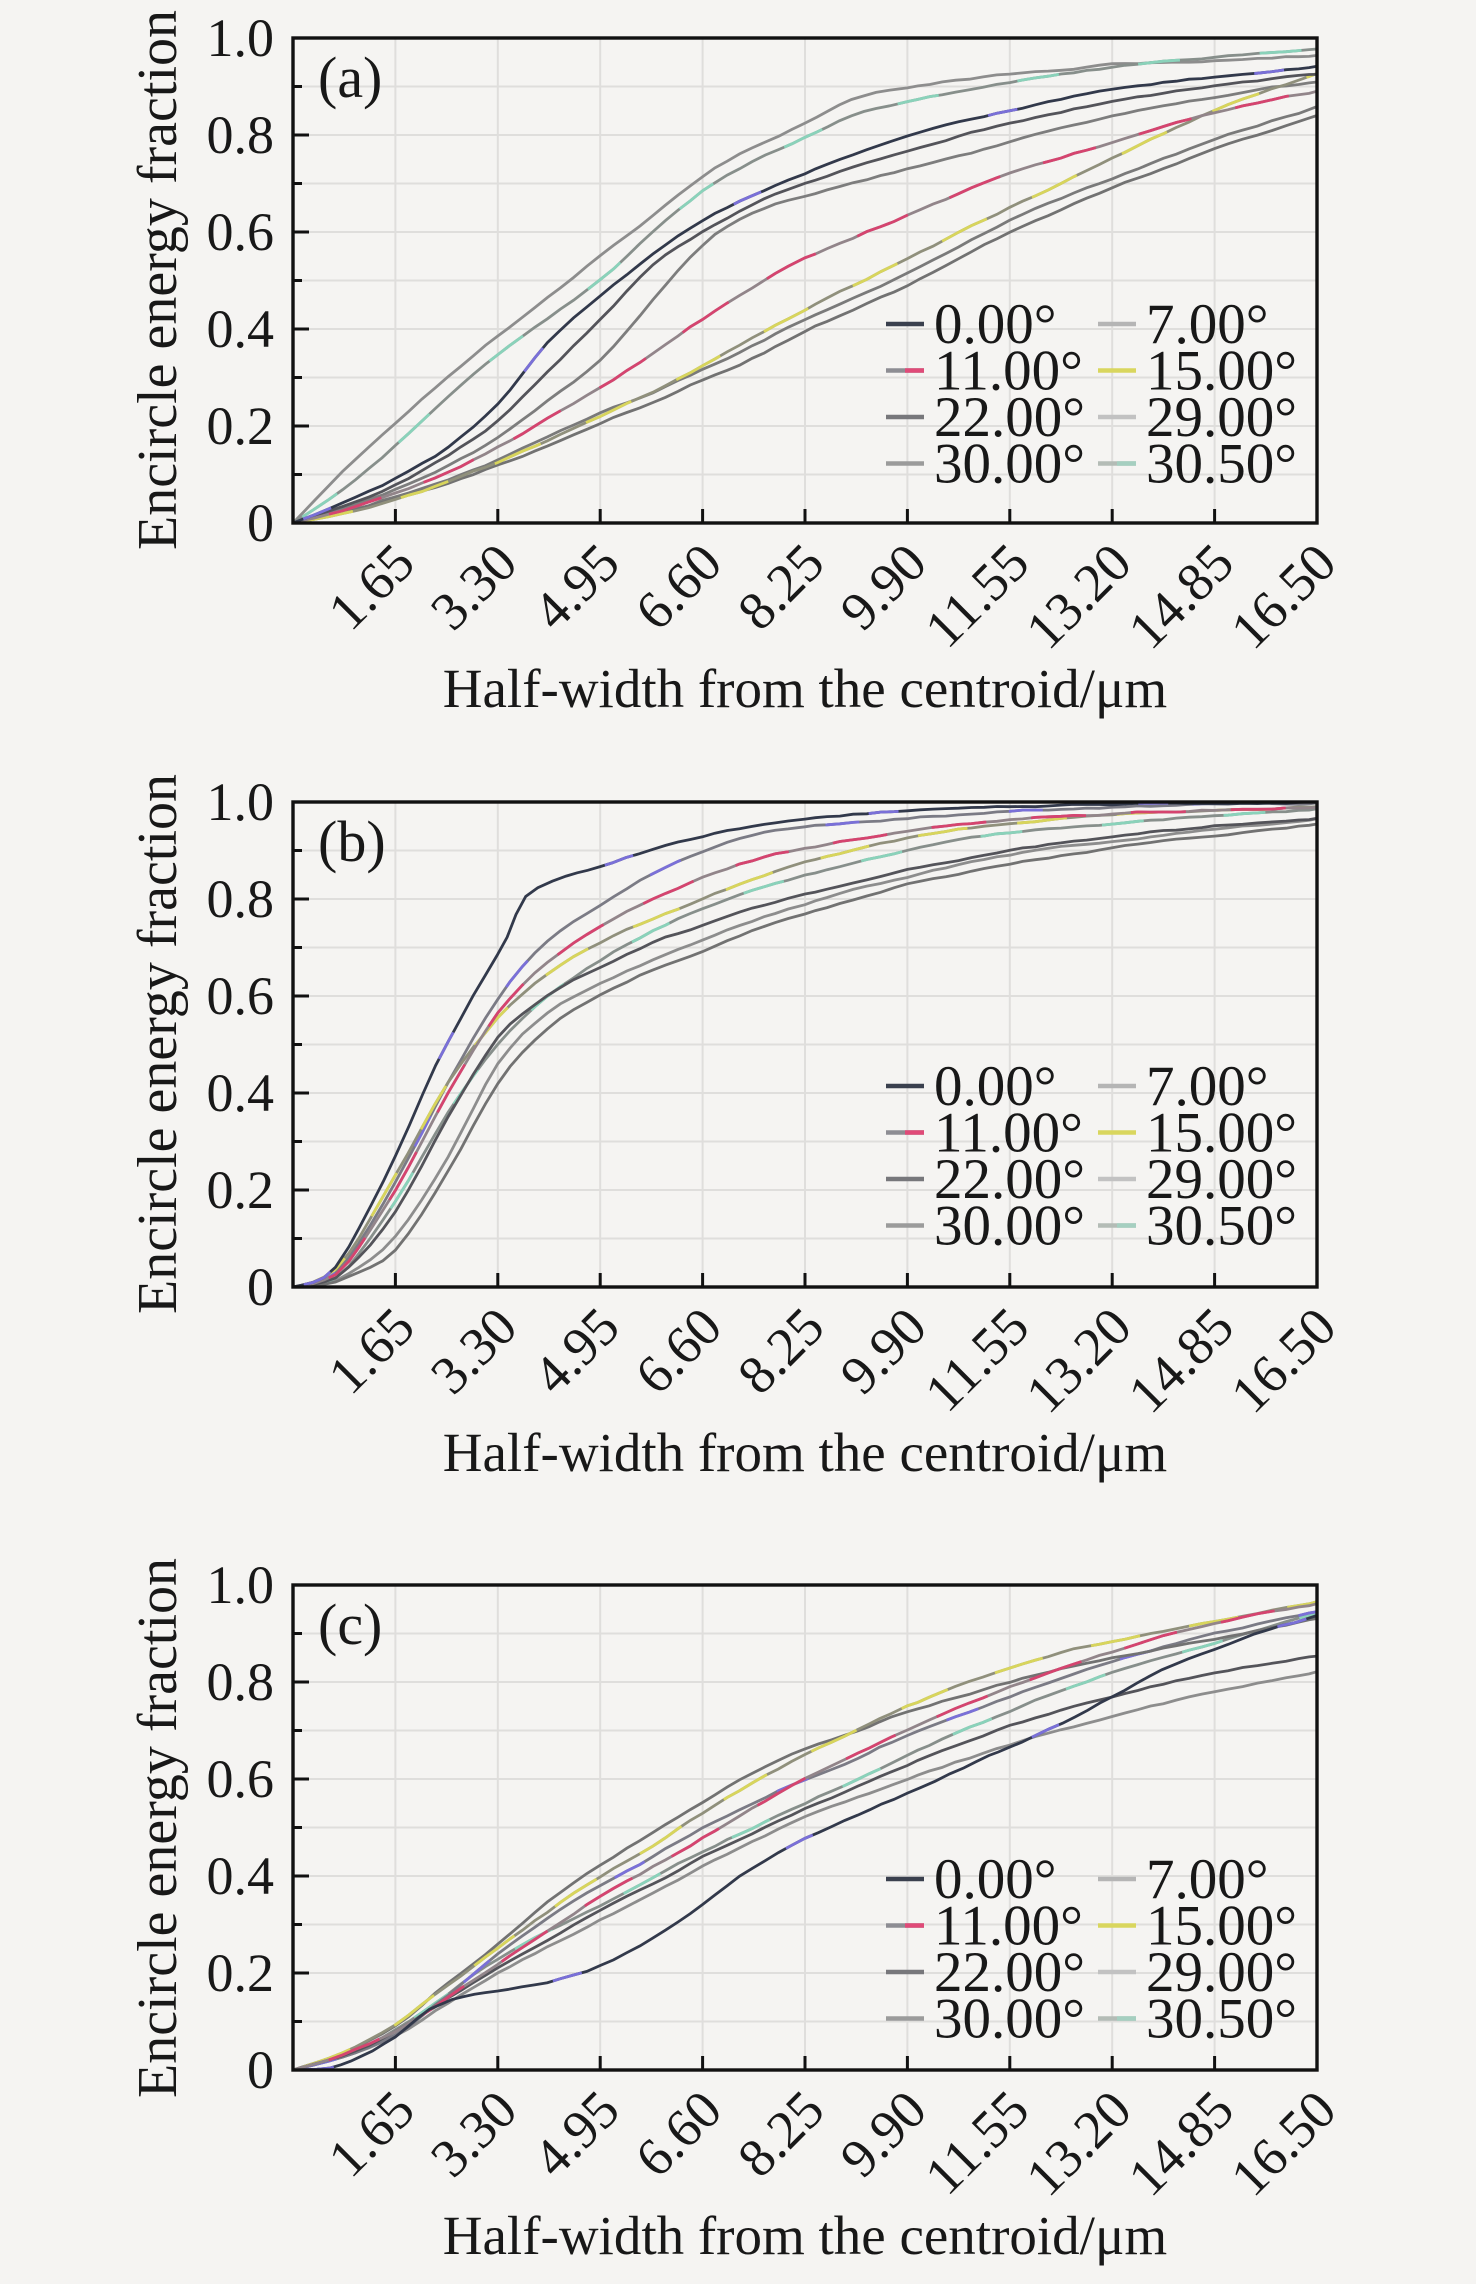 This screenshot has height=2284, width=1476. Describe the element at coordinates (350, 1624) in the screenshot. I see `svg-text: (c)` at that location.